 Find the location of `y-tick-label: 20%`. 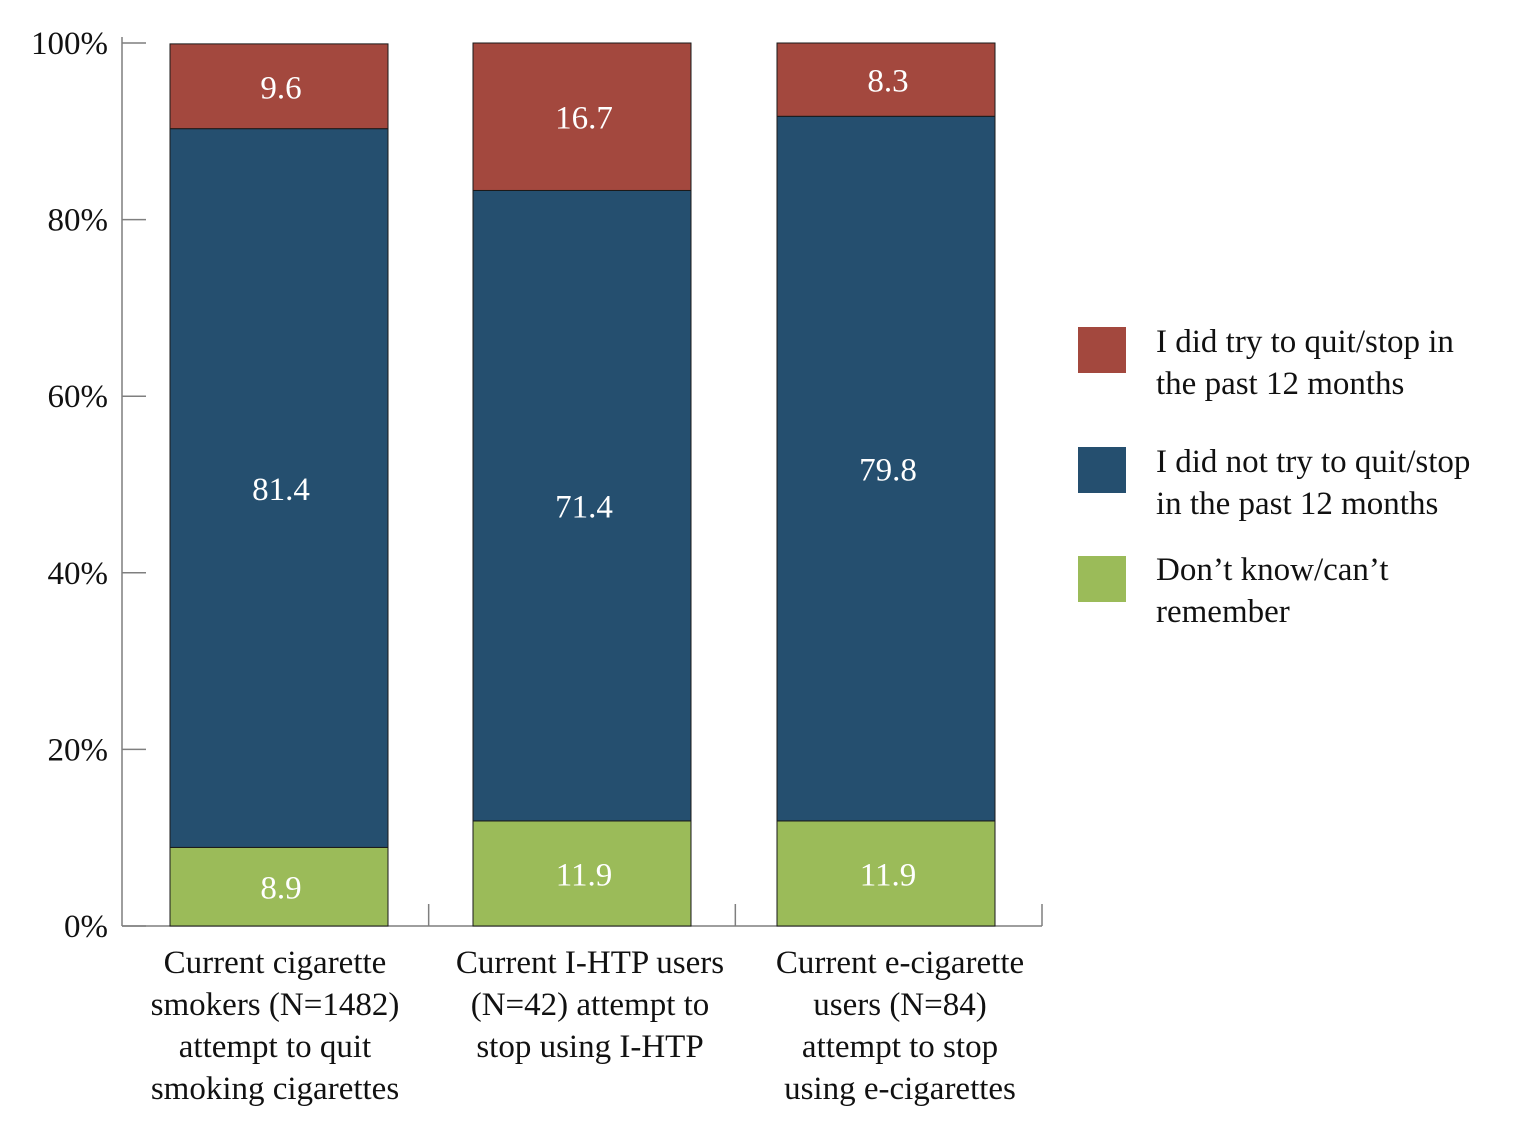

y-tick-label: 20% is located at coordinates (78, 750).